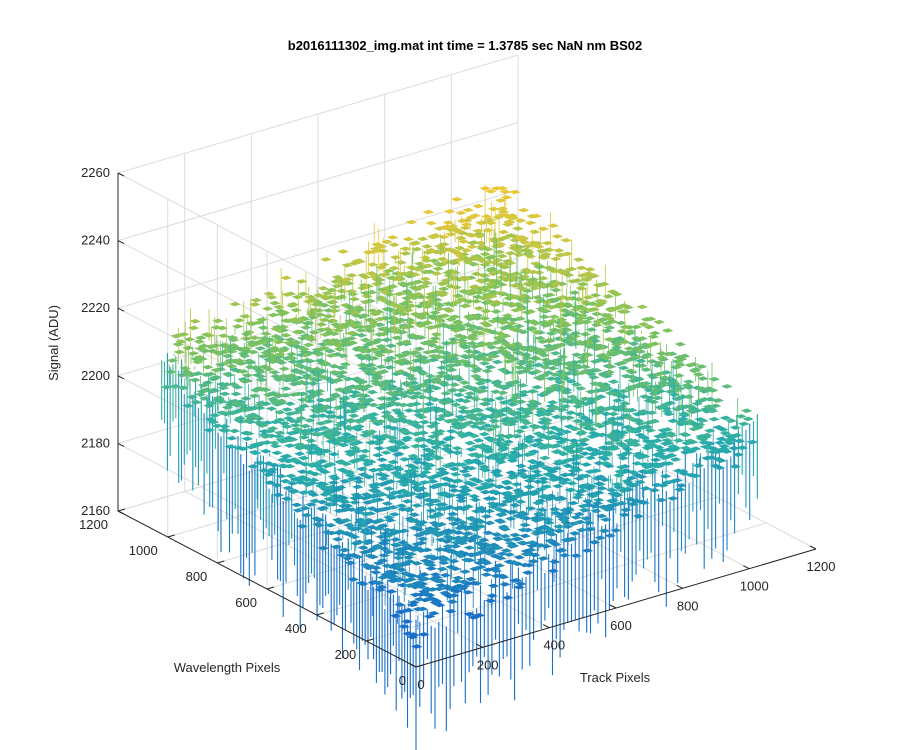 This screenshot has height=750, width=900. Describe the element at coordinates (296, 628) in the screenshot. I see `y-tick-label: 400` at that location.